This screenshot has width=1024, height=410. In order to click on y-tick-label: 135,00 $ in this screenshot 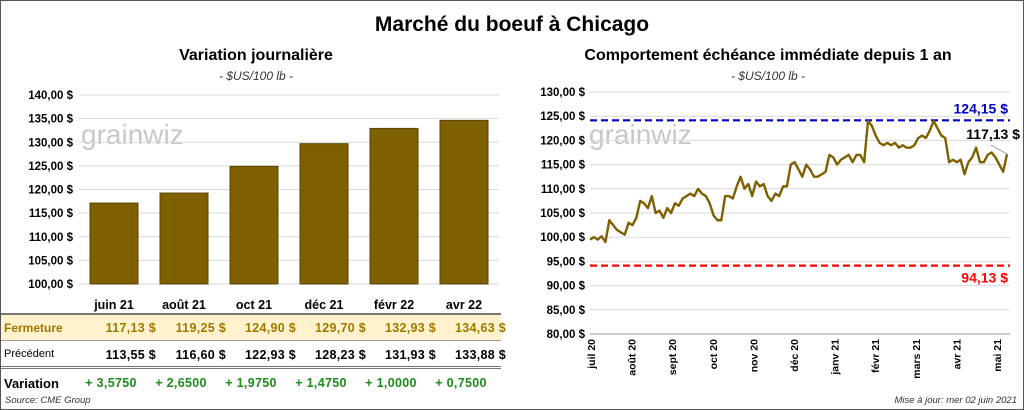, I will do `click(50, 120)`.